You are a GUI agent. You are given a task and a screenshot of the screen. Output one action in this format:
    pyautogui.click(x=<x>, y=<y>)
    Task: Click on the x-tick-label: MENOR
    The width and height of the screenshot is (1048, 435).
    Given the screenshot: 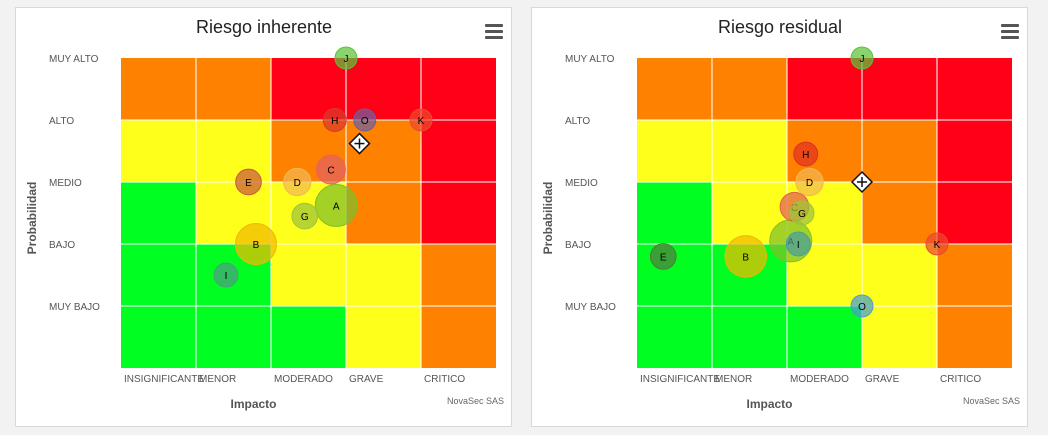 What is the action you would take?
    pyautogui.click(x=733, y=379)
    